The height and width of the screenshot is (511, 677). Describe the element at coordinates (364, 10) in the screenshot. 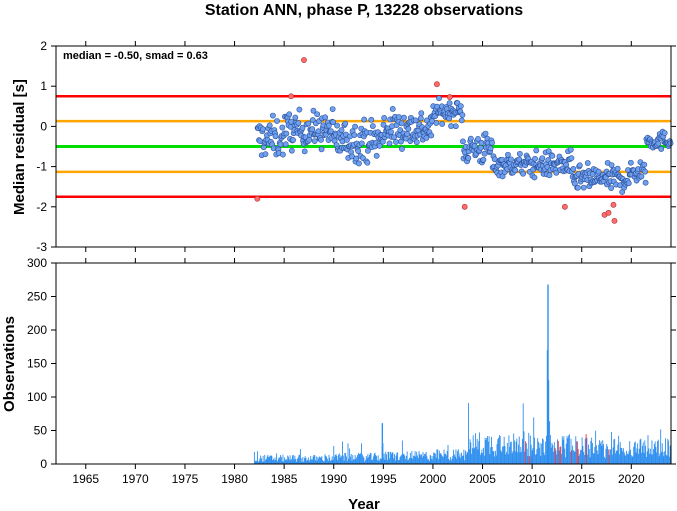

I see `chart-title: Station ANN, phase P, 13228 observations` at that location.